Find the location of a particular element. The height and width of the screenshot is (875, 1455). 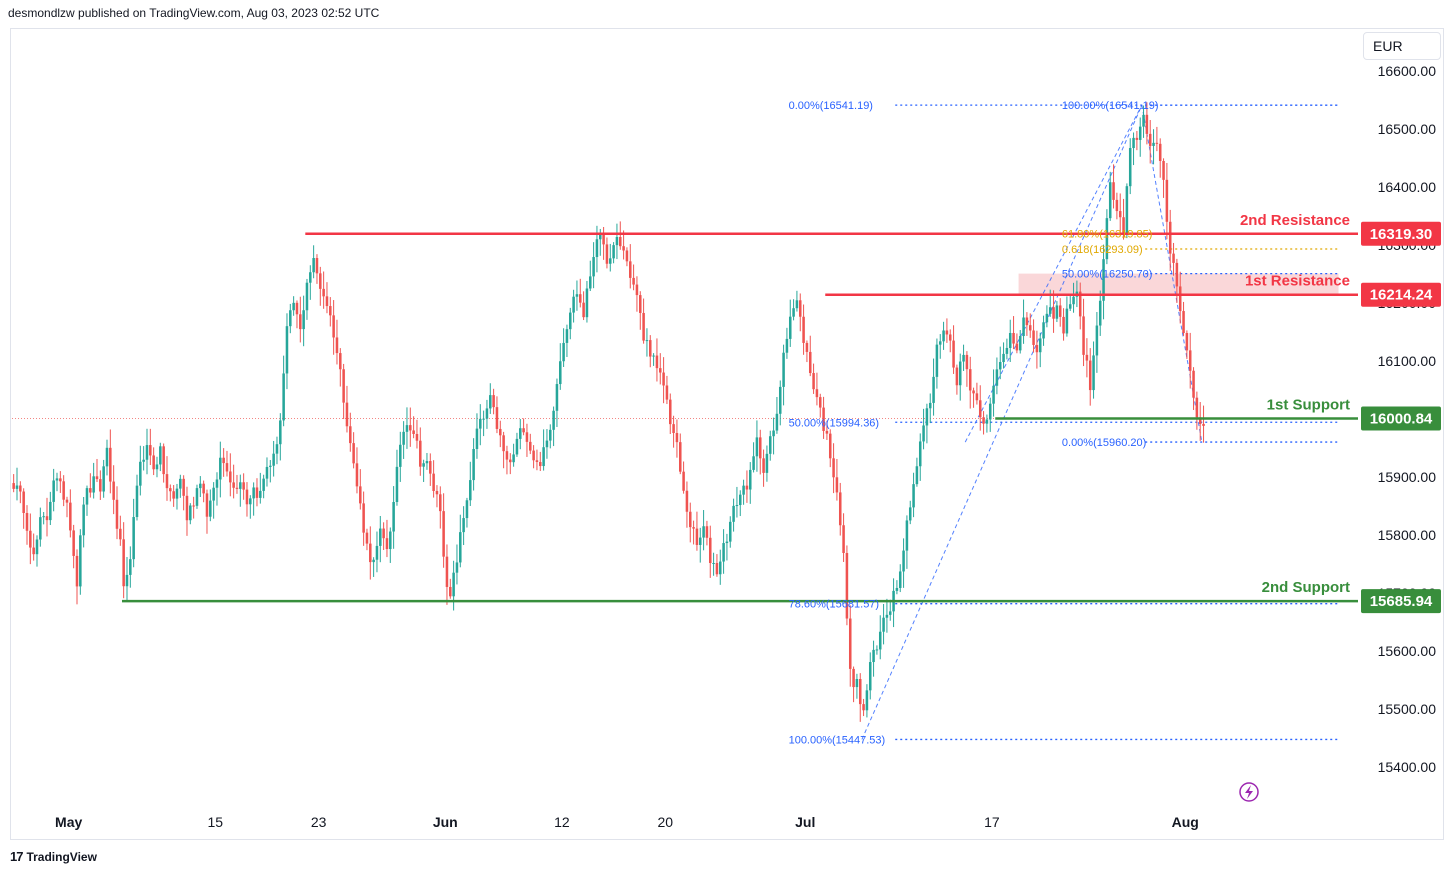

fib-label-7: 50.00%(16250.70) is located at coordinates (1107, 275).